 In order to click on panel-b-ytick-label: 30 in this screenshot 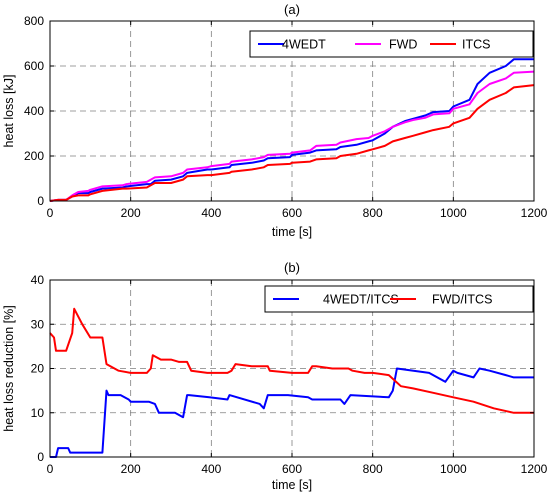, I will do `click(38, 324)`.